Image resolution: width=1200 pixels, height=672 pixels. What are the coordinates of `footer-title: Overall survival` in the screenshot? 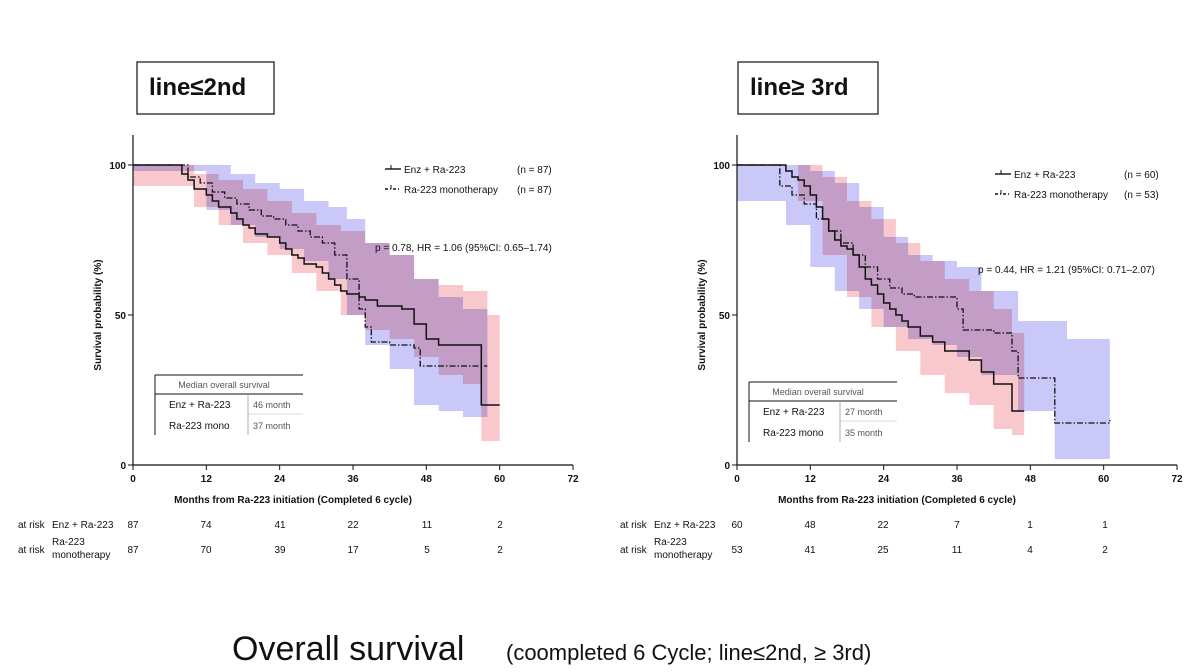 It's located at (348, 649).